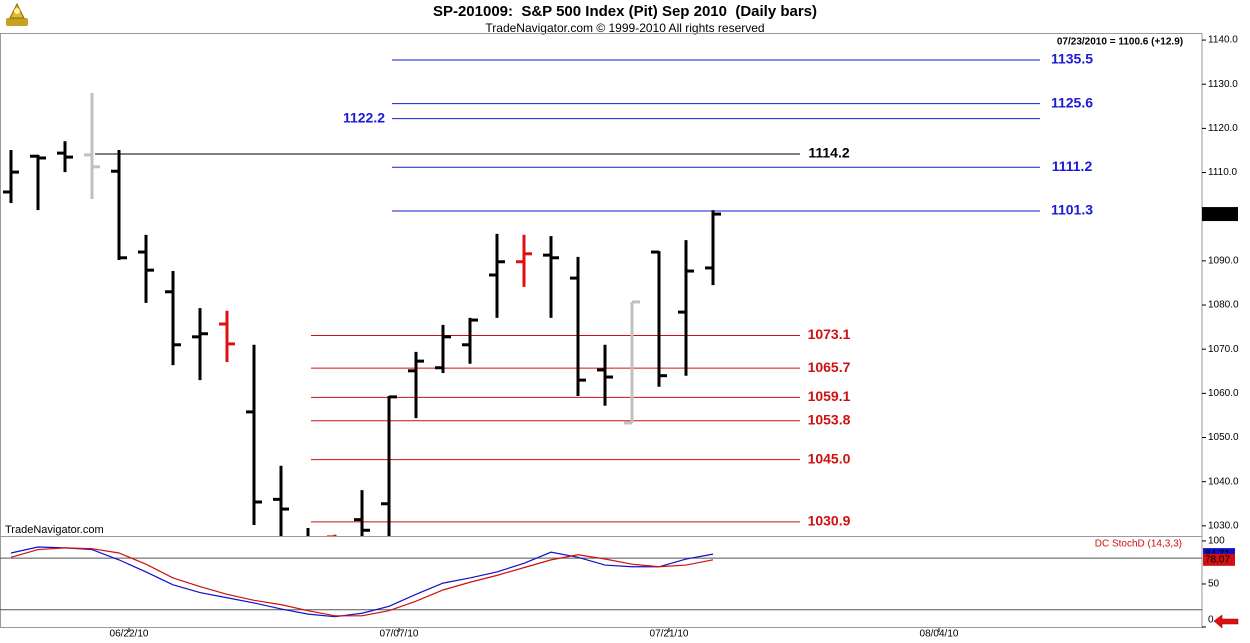 The width and height of the screenshot is (1250, 643). What do you see at coordinates (1211, 620) in the screenshot?
I see `stoch-y-tick-label: 0` at bounding box center [1211, 620].